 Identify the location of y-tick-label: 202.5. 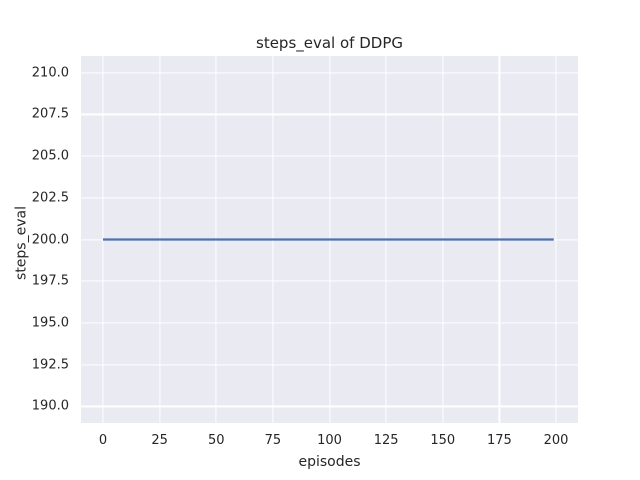
(50, 198).